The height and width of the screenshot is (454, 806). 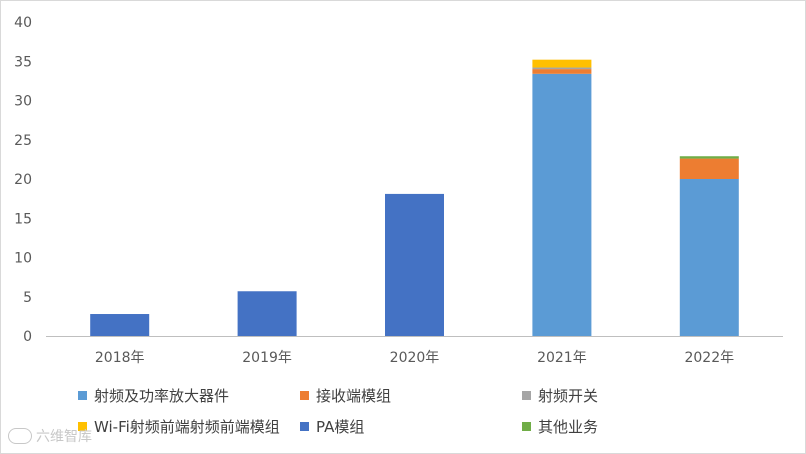 I want to click on legend-item-receiver-module: 接收端模组, so click(x=411, y=395).